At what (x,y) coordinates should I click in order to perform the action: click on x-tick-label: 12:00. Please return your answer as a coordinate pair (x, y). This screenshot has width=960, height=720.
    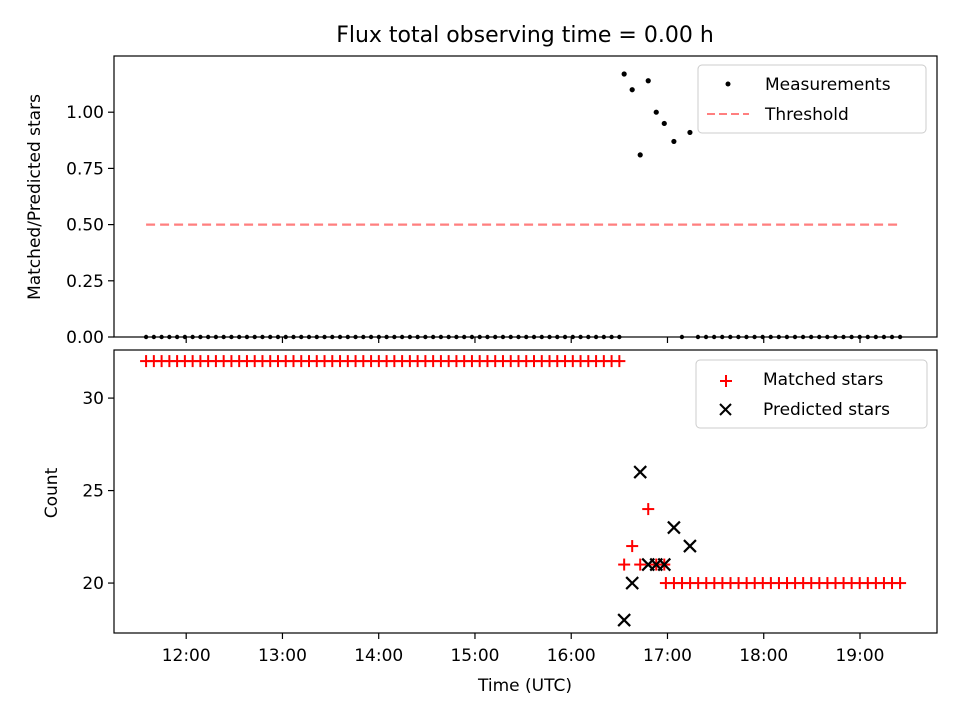
    Looking at the image, I should click on (186, 656).